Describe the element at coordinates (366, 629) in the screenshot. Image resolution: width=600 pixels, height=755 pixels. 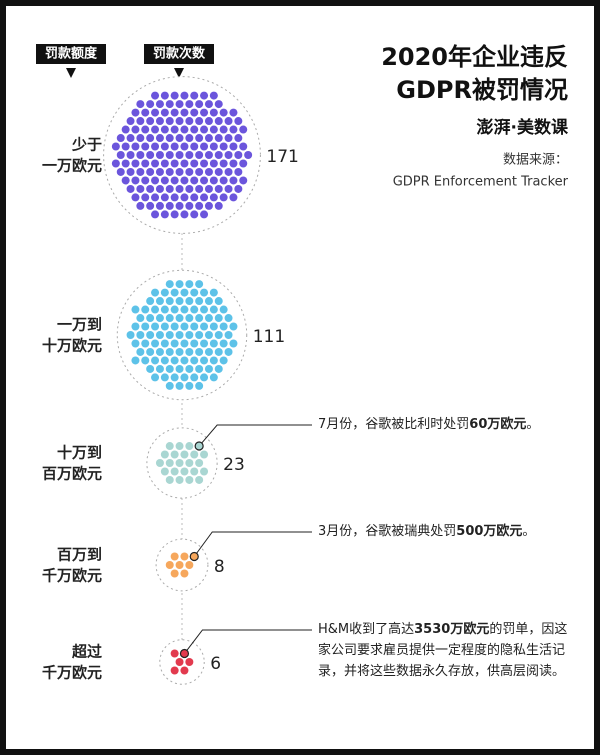
I see `annotation-text: H&M收到了高达` at that location.